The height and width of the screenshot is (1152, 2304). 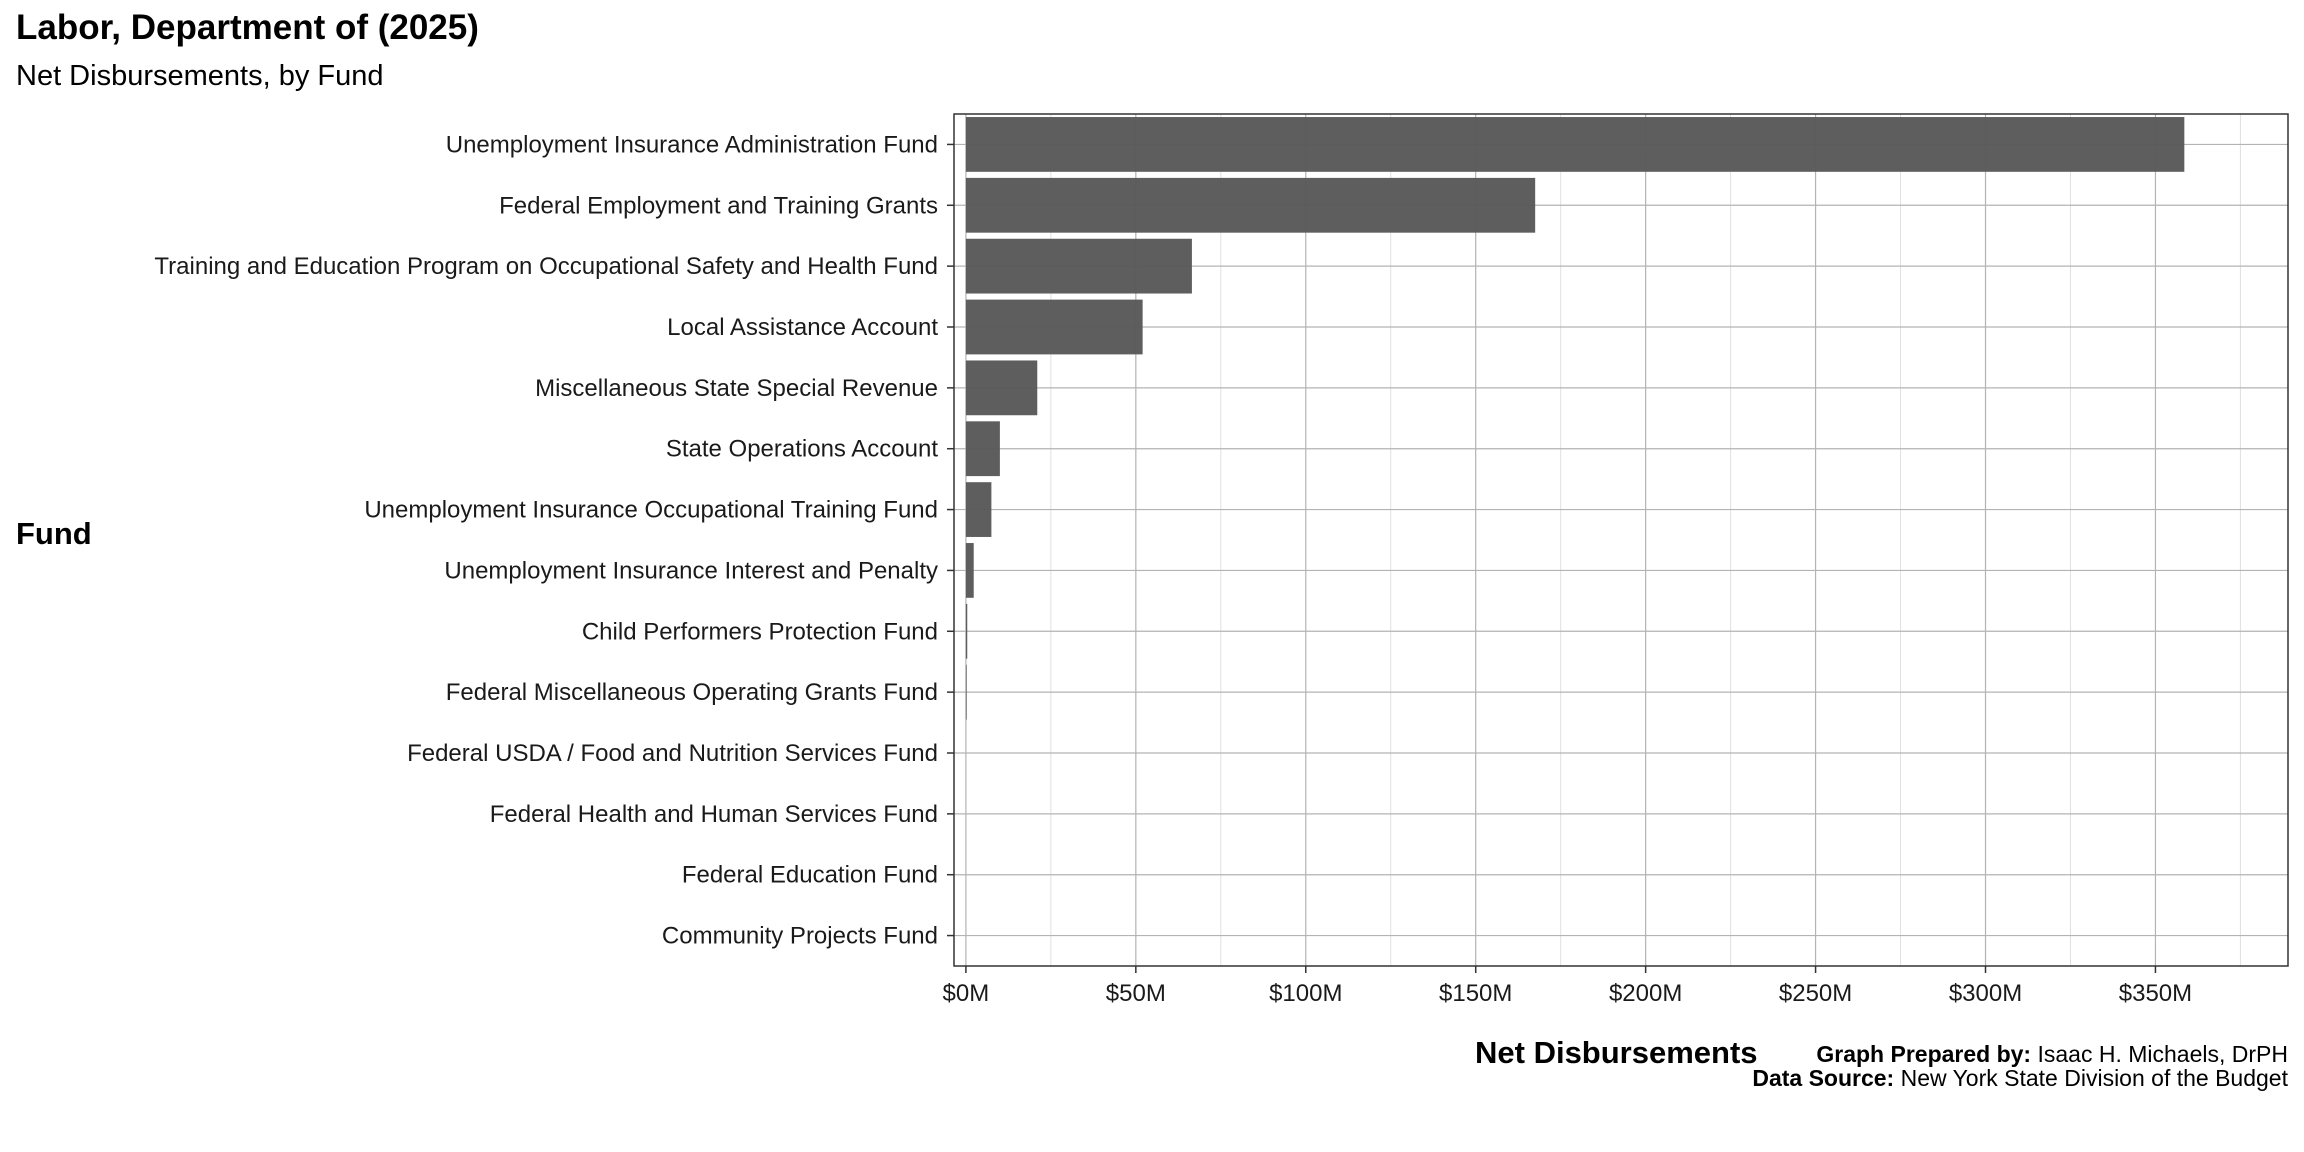 I want to click on y-axis-label: Fund, so click(x=54, y=533).